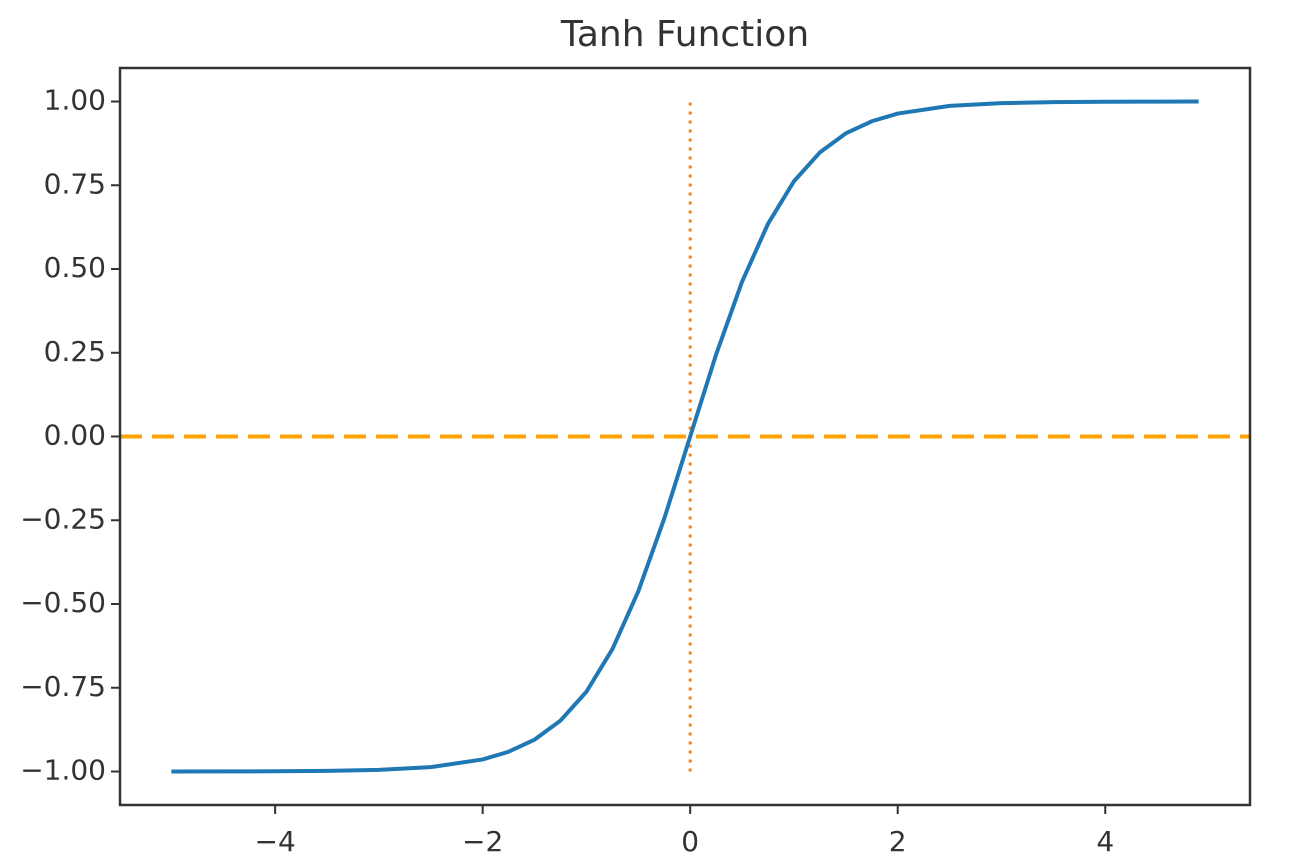 This screenshot has width=1314, height=868. Describe the element at coordinates (482, 841) in the screenshot. I see `x-tick-label: −2` at that location.